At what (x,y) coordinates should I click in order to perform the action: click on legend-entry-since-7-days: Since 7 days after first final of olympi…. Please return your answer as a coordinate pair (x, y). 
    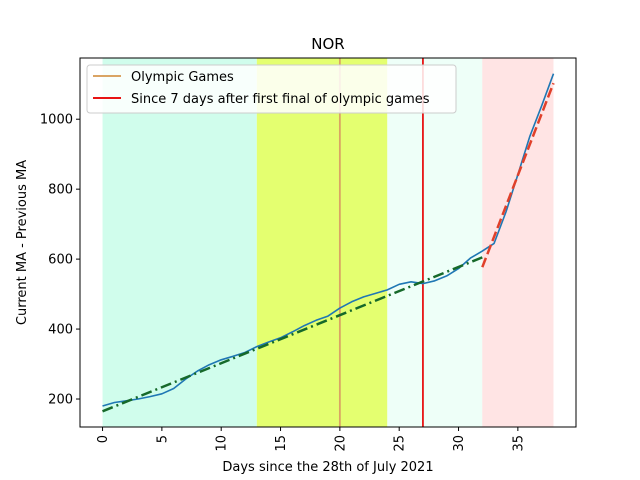
    Looking at the image, I should click on (280, 99).